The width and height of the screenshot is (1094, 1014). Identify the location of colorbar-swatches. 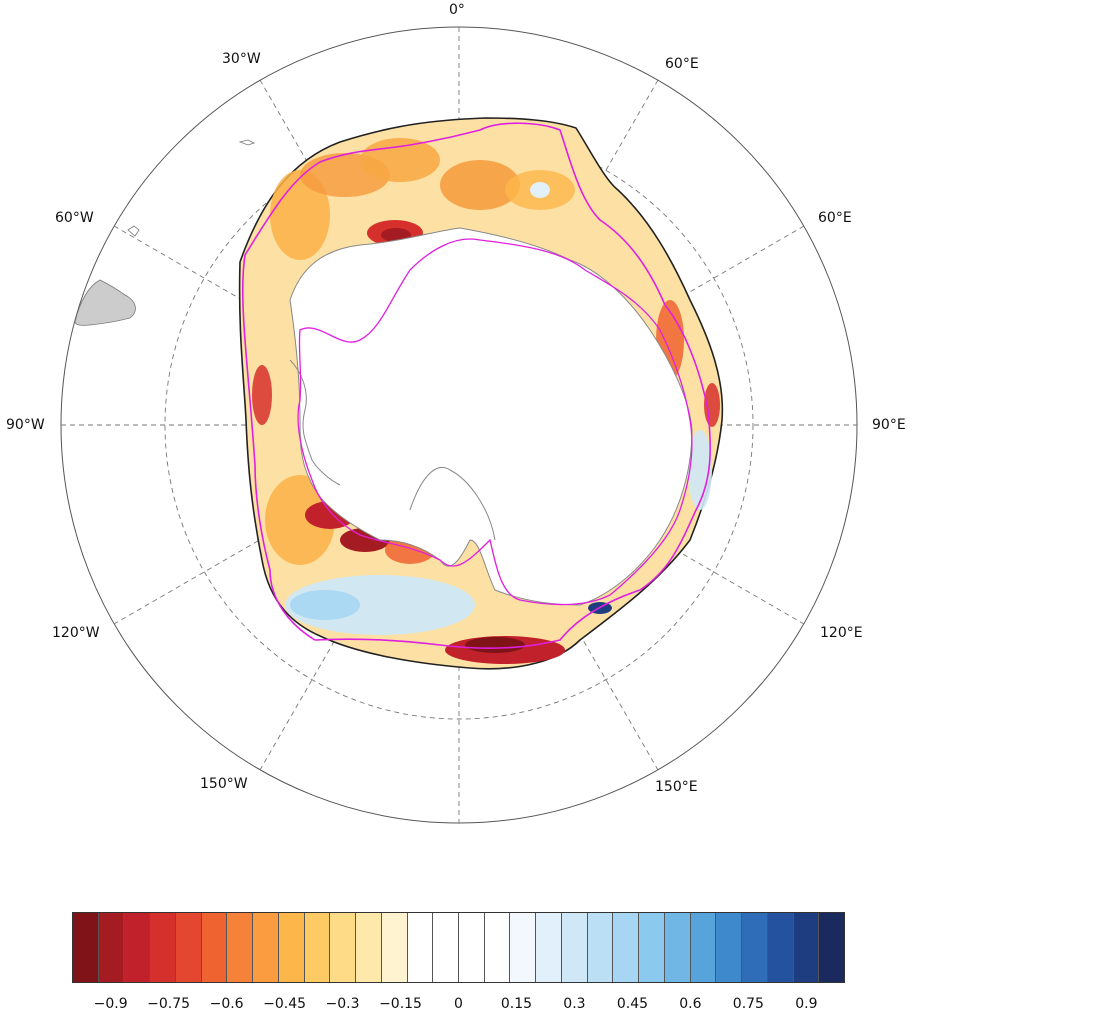
(458, 947).